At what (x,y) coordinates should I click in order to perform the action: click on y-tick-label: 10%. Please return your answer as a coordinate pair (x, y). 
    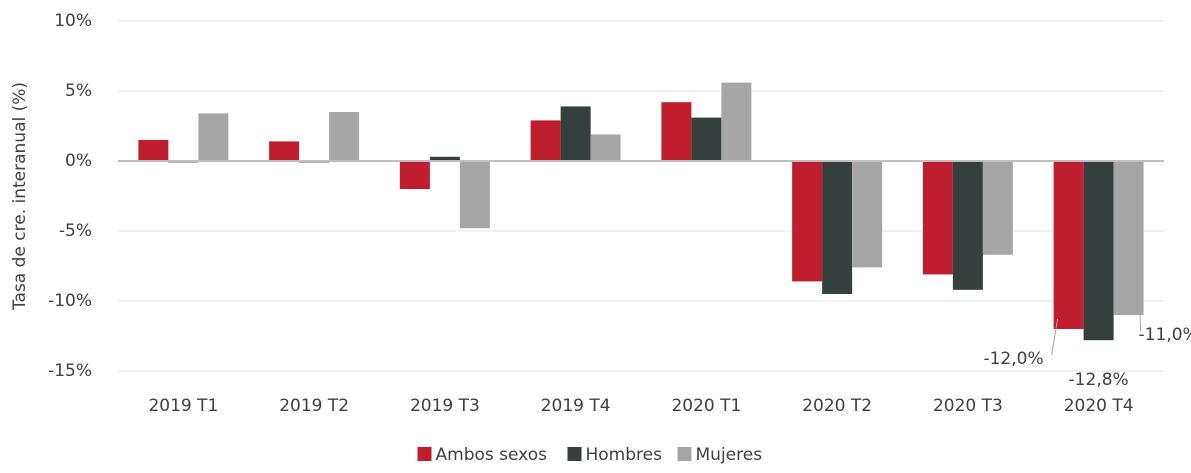
    Looking at the image, I should click on (73, 21).